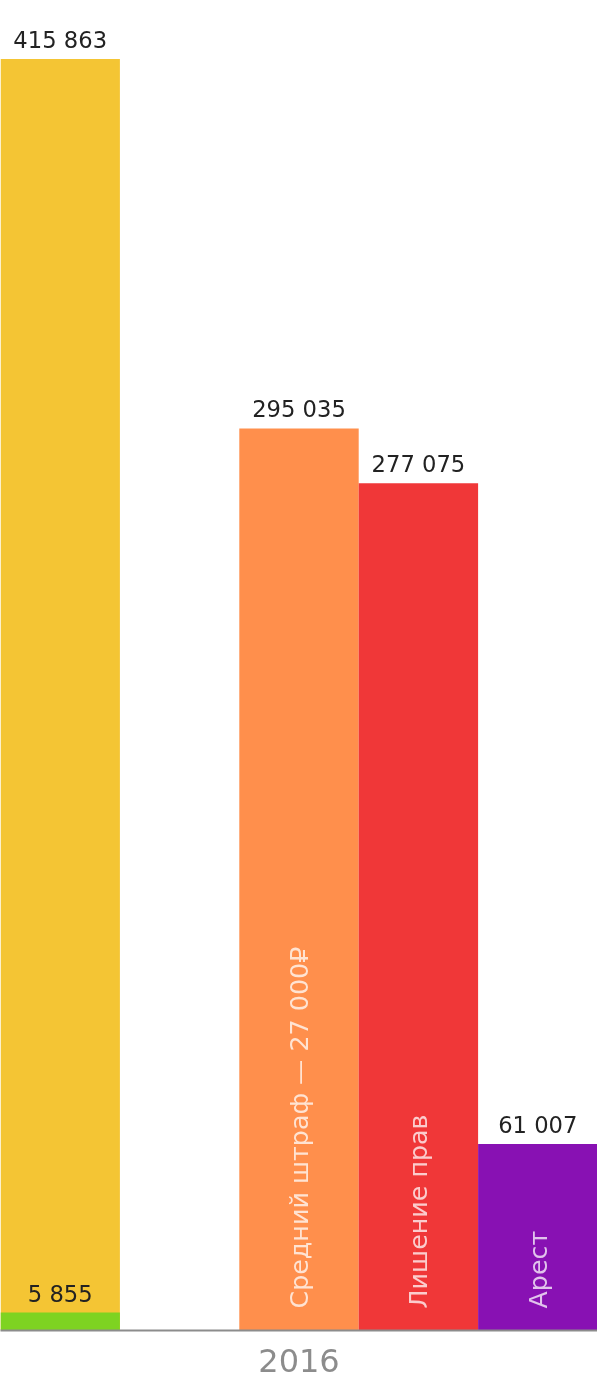 The image size is (597, 1374). I want to click on data-label: 5 855, so click(60, 1293).